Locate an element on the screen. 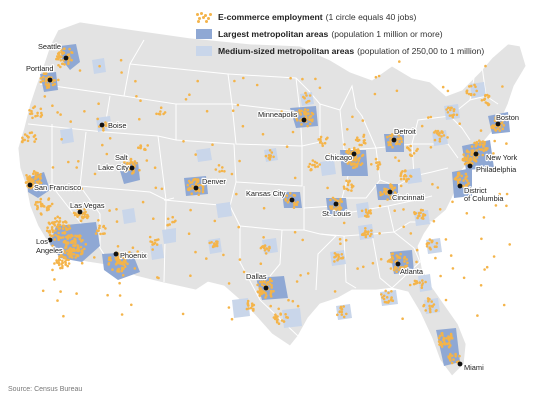 The width and height of the screenshot is (540, 405). svg-text: New York is located at coordinates (502, 157).